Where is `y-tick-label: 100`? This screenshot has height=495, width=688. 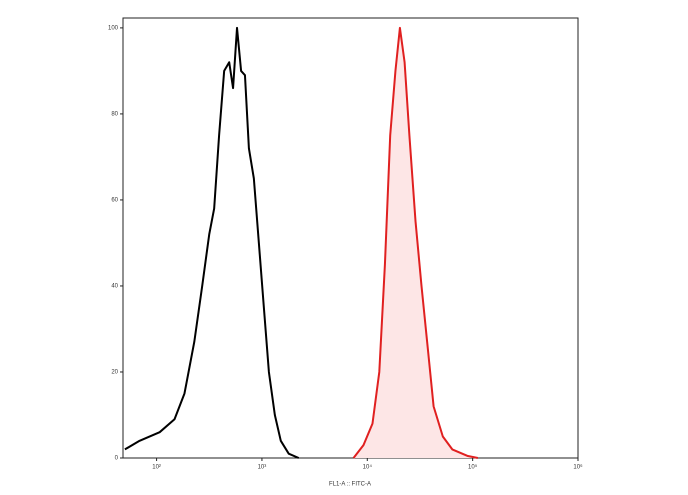 y-tick-label: 100 is located at coordinates (113, 28).